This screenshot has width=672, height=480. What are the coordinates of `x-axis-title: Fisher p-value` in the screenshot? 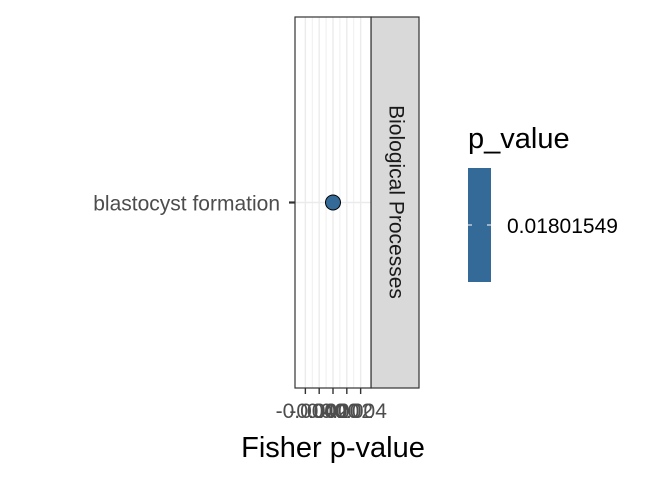 It's located at (333, 448).